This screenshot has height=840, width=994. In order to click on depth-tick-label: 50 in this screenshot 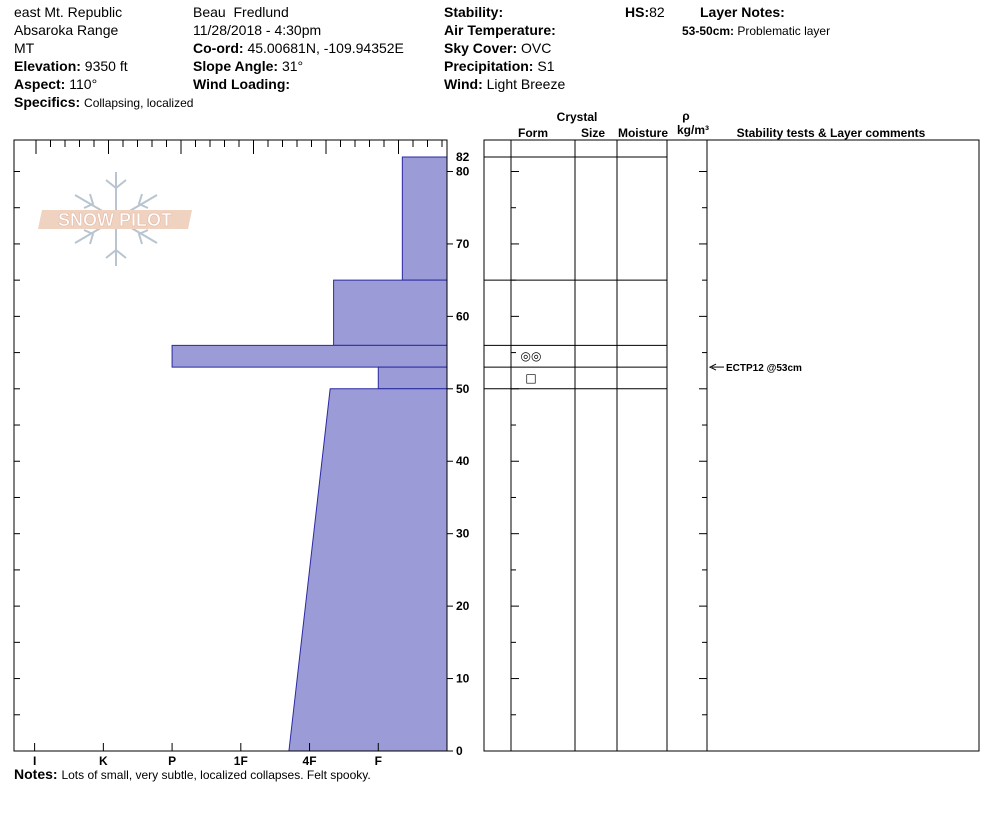, I will do `click(463, 389)`.